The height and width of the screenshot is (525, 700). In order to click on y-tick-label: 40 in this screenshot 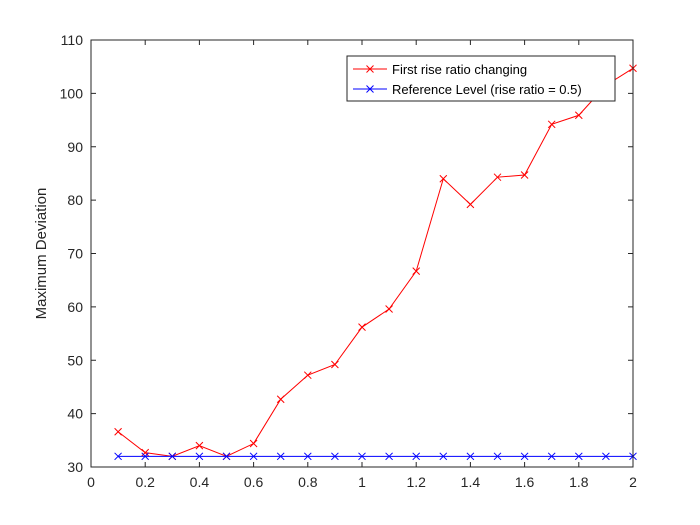, I will do `click(75, 414)`.